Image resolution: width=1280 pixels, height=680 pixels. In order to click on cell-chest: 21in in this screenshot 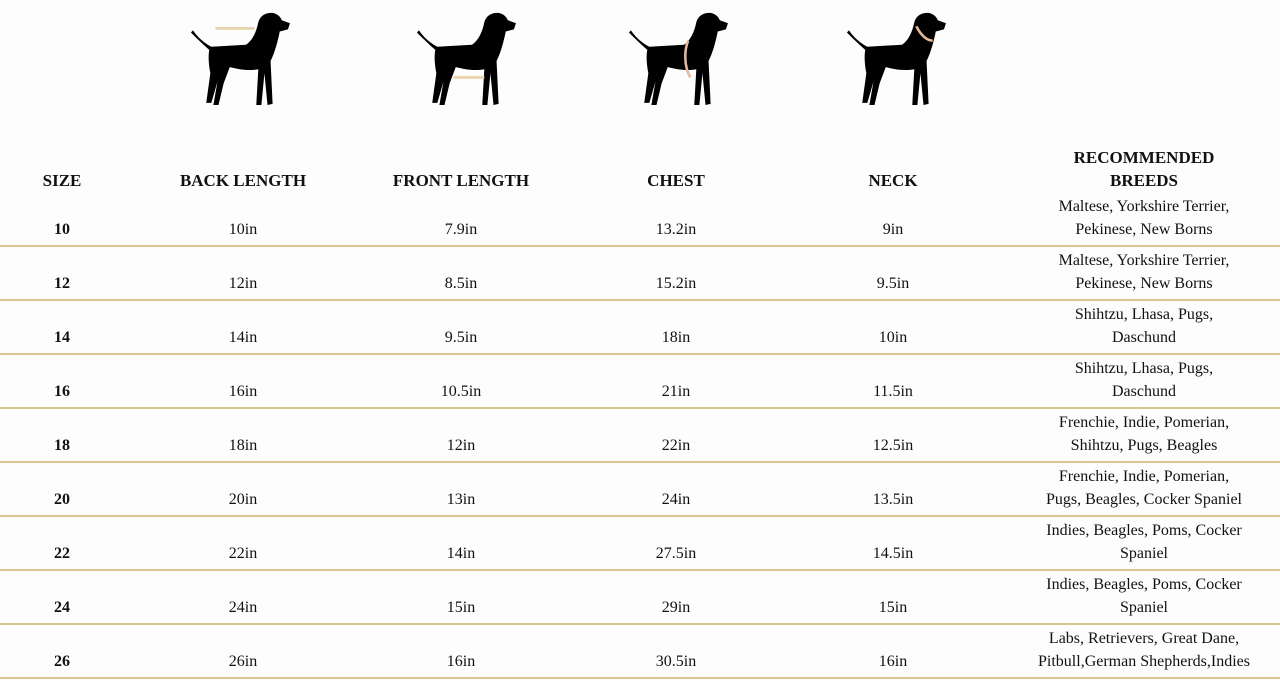, I will do `click(676, 391)`.